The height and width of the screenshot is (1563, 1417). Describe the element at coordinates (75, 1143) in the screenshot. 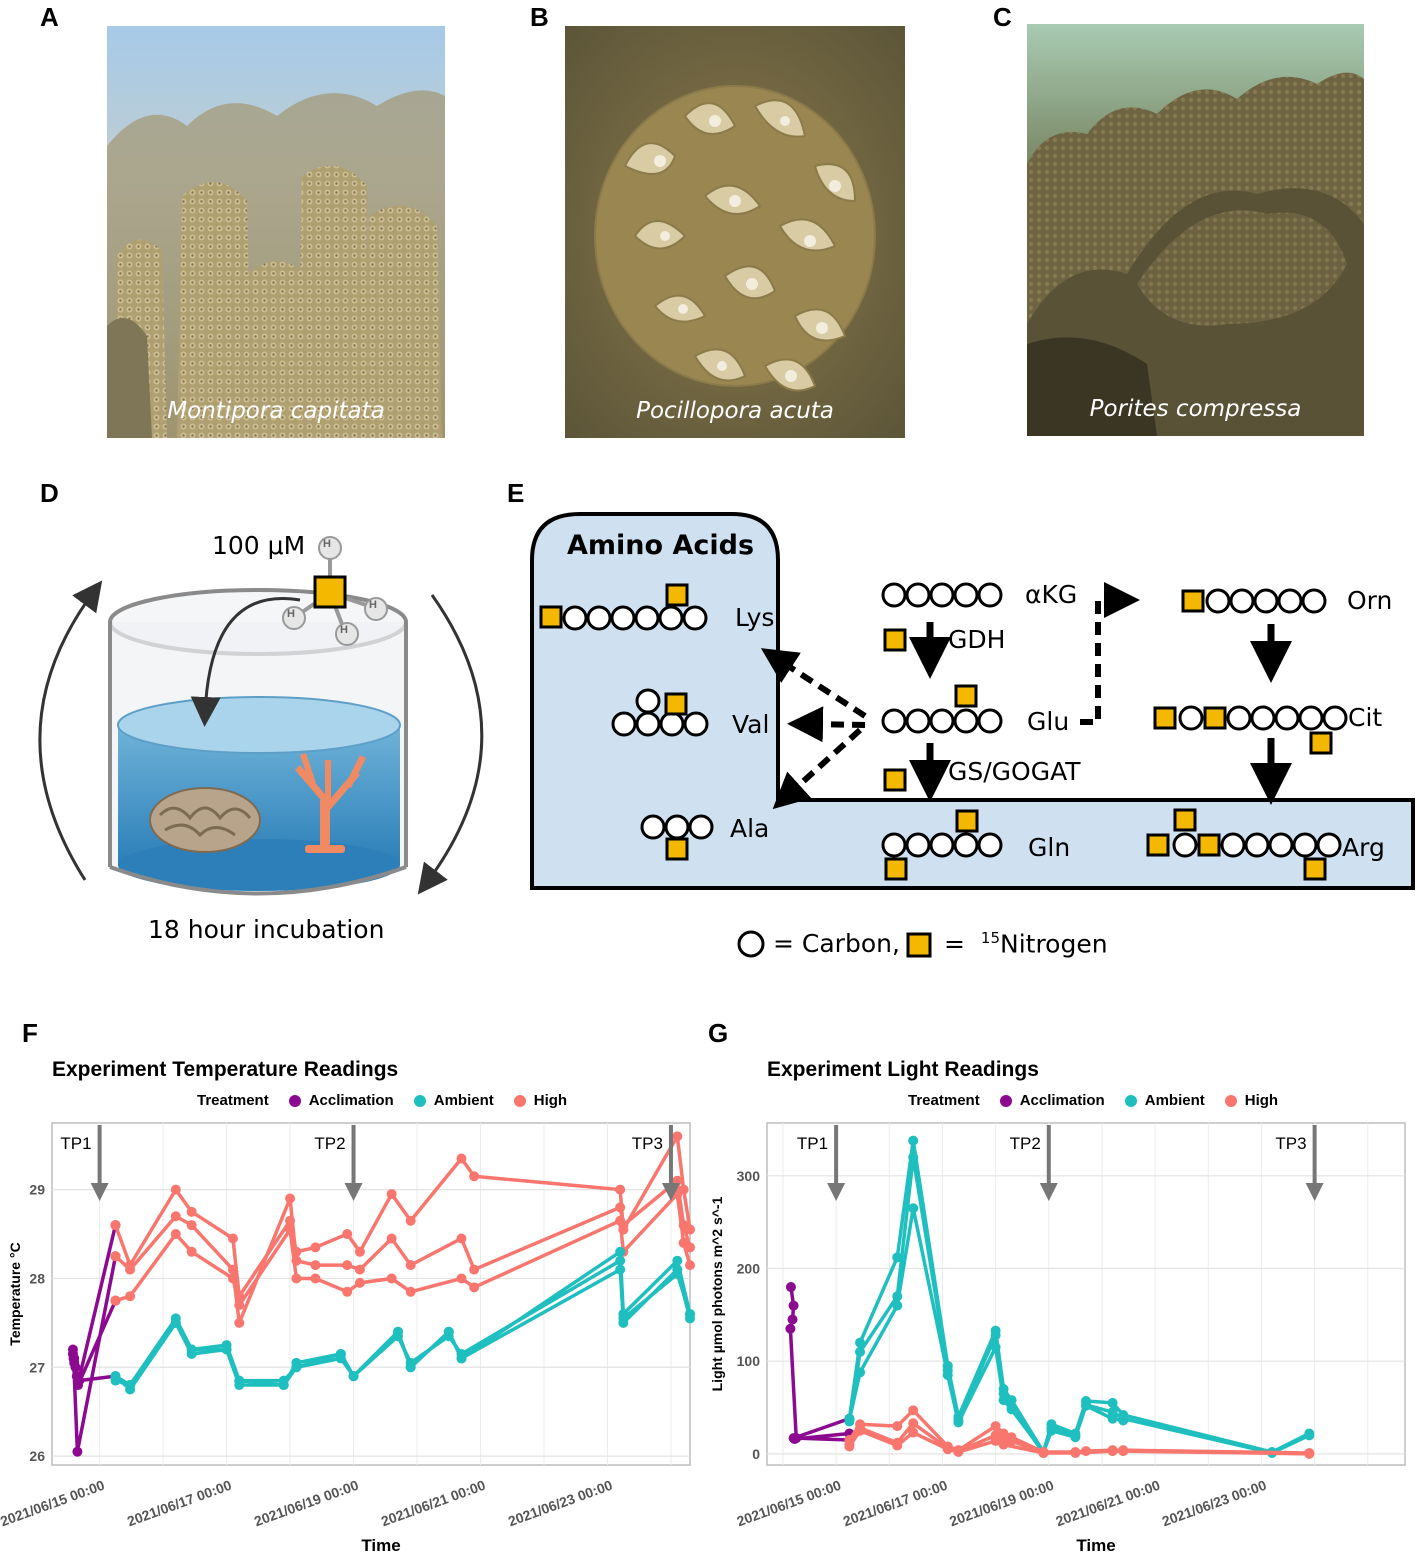

I see `tp-label: TP1` at that location.